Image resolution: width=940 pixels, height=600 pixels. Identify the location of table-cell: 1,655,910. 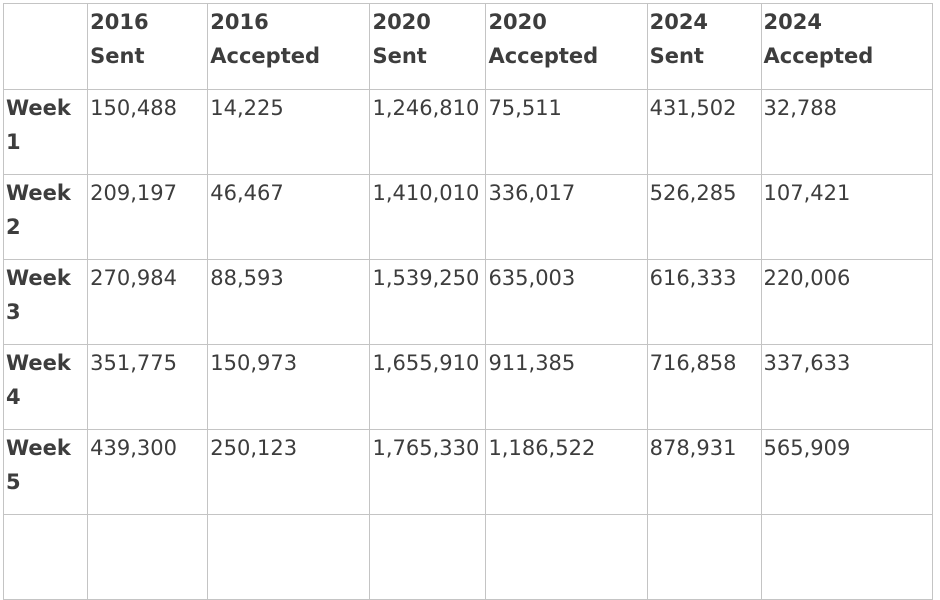
(428, 387).